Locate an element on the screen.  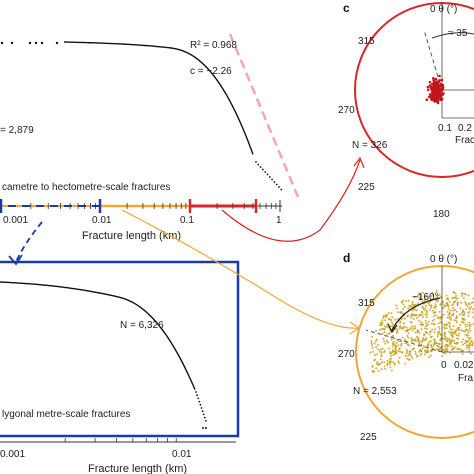
metre-data-points is located at coordinates (201, 410).